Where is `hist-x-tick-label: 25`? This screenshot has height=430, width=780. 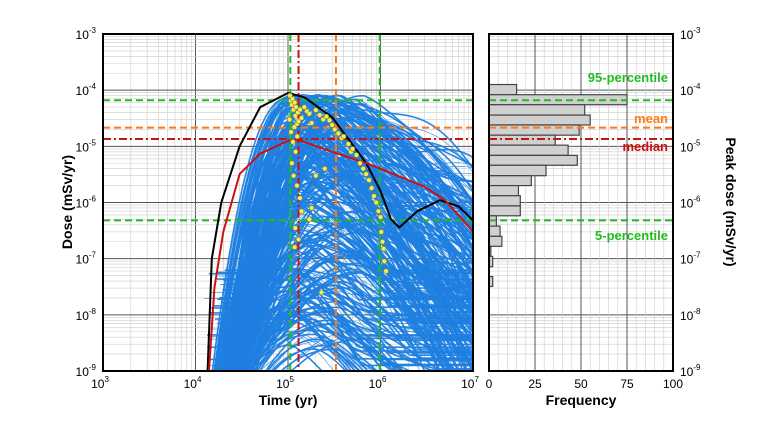
hist-x-tick-label: 25 is located at coordinates (535, 384).